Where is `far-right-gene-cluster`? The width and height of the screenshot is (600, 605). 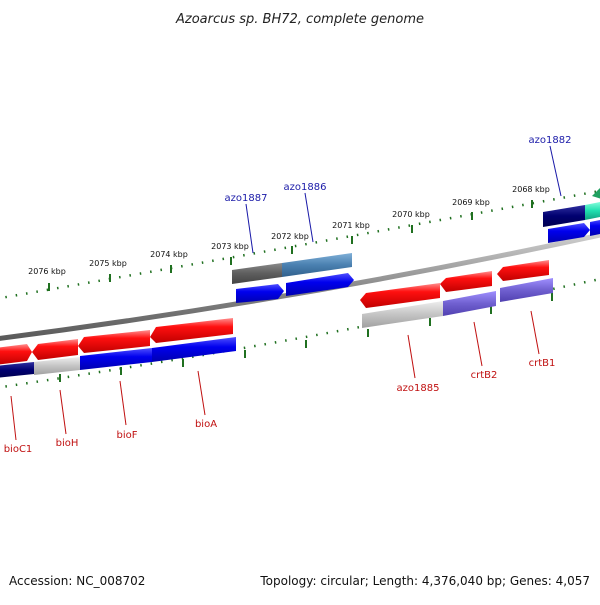 far-right-gene-cluster is located at coordinates (571, 215).